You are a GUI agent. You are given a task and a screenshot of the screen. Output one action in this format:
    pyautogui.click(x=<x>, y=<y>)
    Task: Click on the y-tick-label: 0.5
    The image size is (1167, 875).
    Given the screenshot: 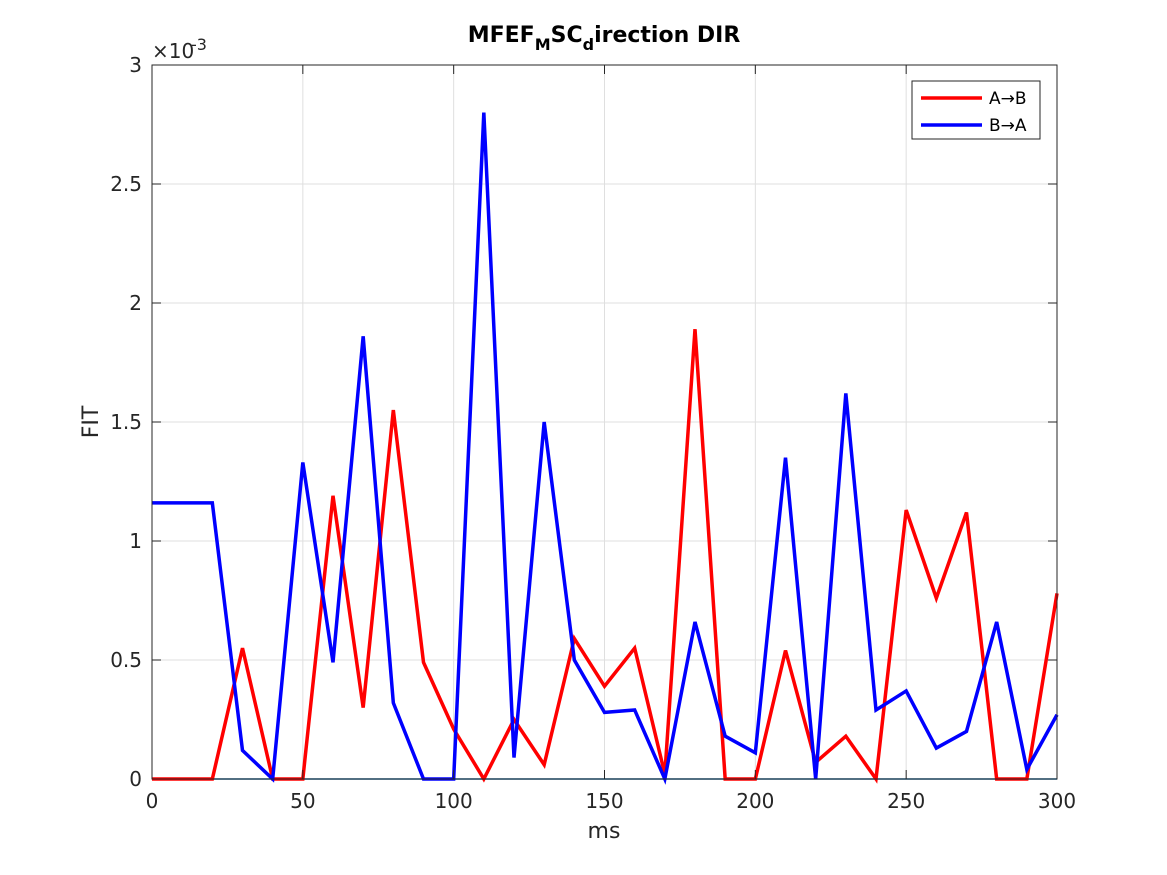 What is the action you would take?
    pyautogui.click(x=126, y=660)
    